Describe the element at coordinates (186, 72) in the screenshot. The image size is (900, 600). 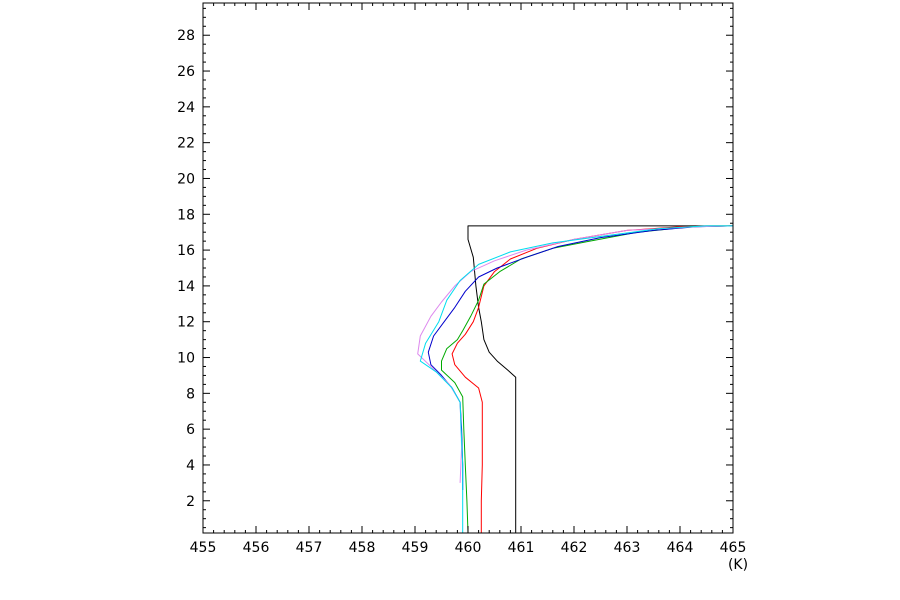
I see `y-tick-label: 26` at that location.